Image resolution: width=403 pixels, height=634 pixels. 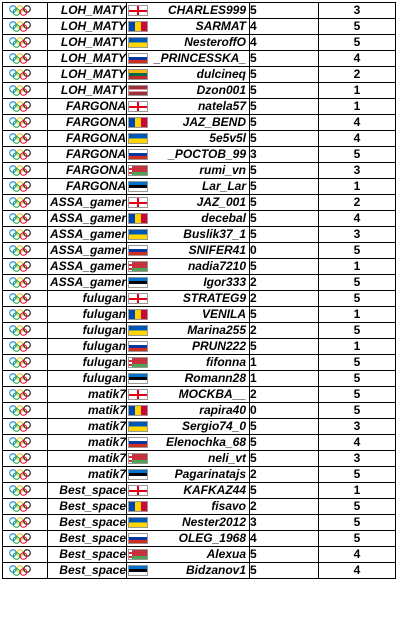 I want to click on player-cell: OLEG_1968, so click(x=188, y=538).